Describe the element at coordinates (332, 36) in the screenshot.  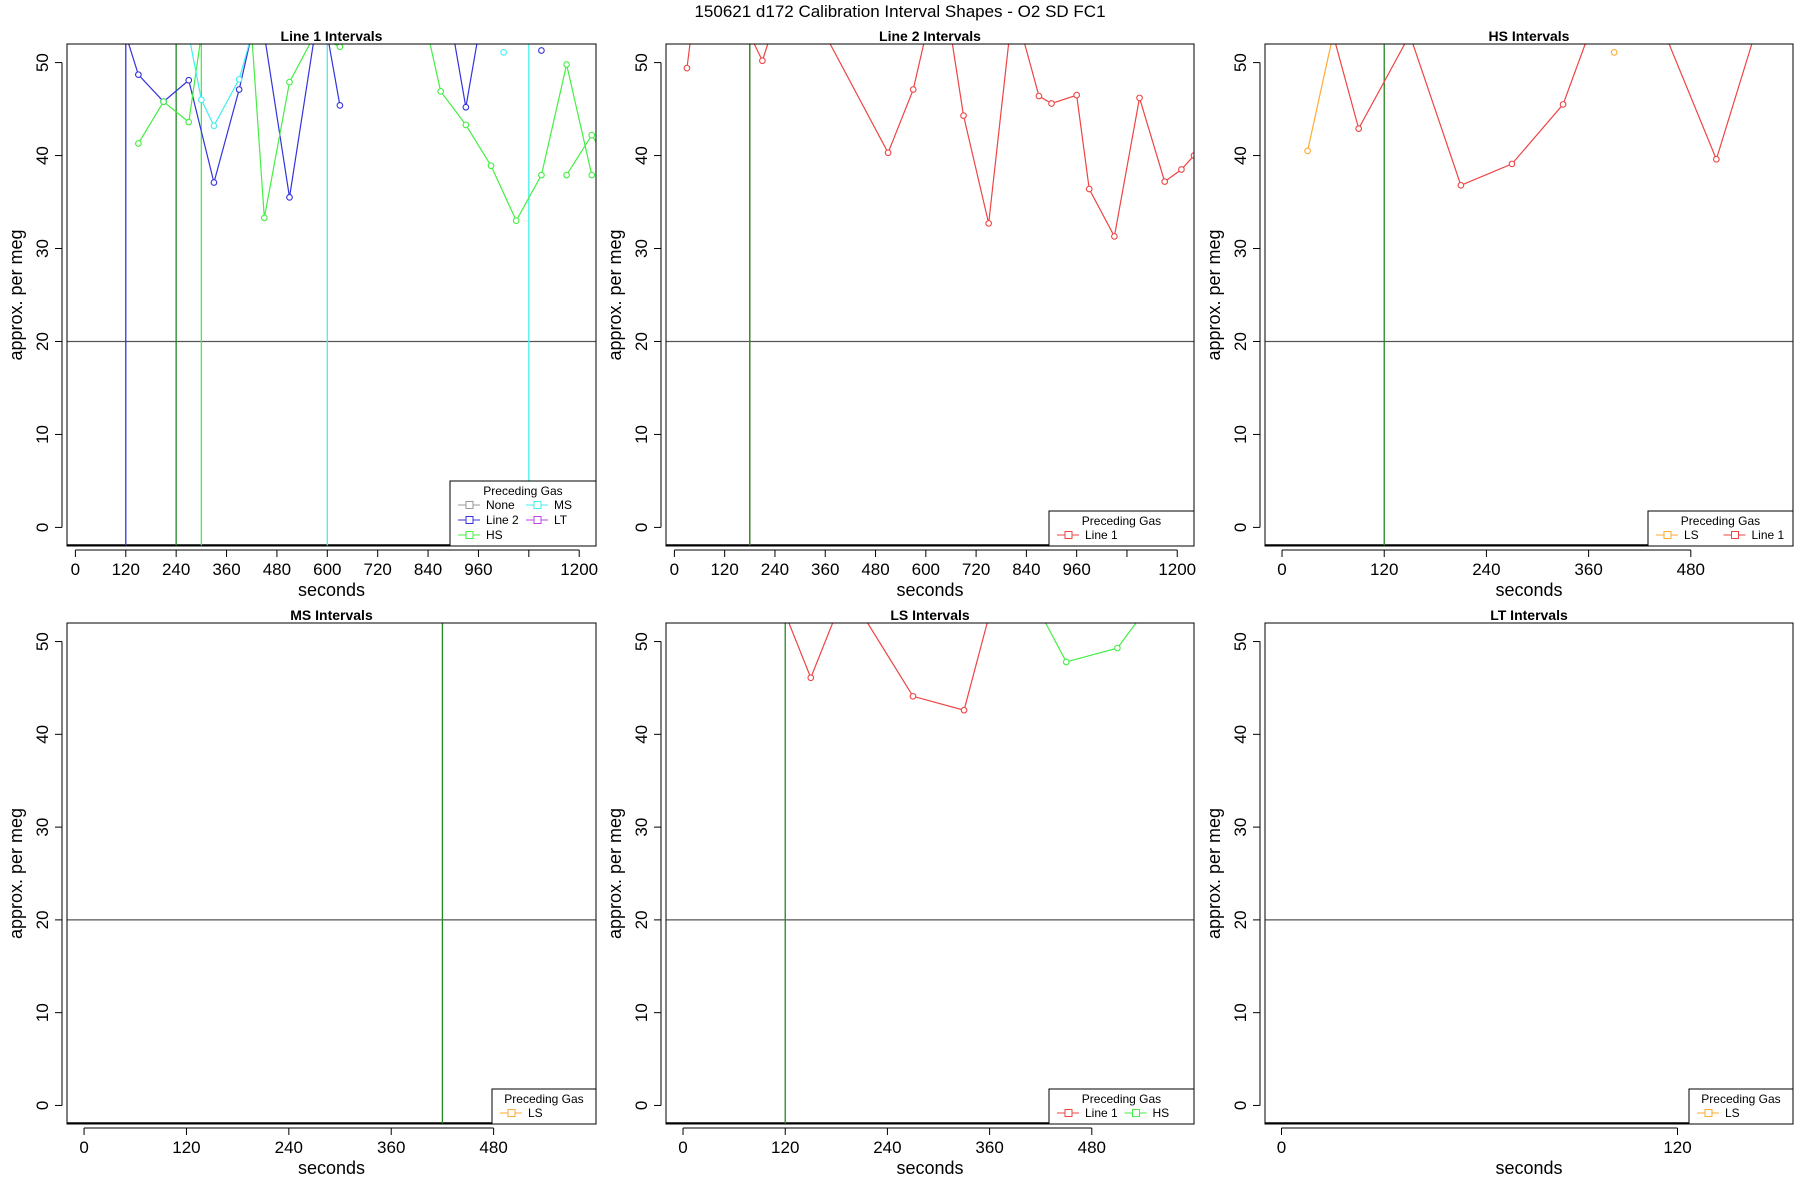
I see `panel-title: Line 1 Intervals` at that location.